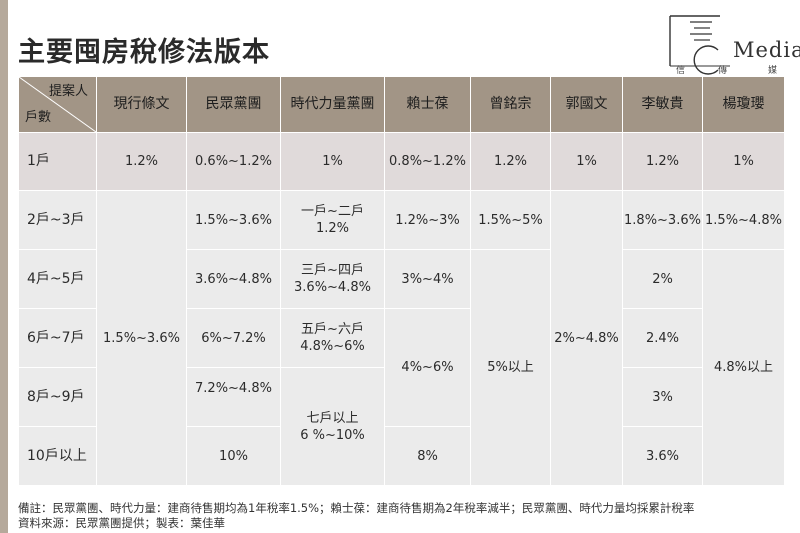  I want to click on cell-value: 五戶~六戶 4.8%~6%, so click(332, 338).